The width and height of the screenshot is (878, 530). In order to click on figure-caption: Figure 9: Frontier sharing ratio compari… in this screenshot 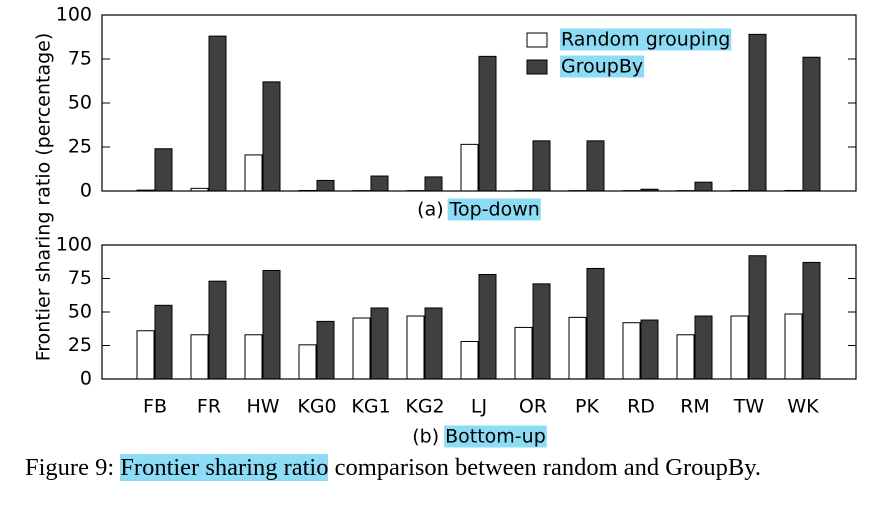, I will do `click(447, 468)`.